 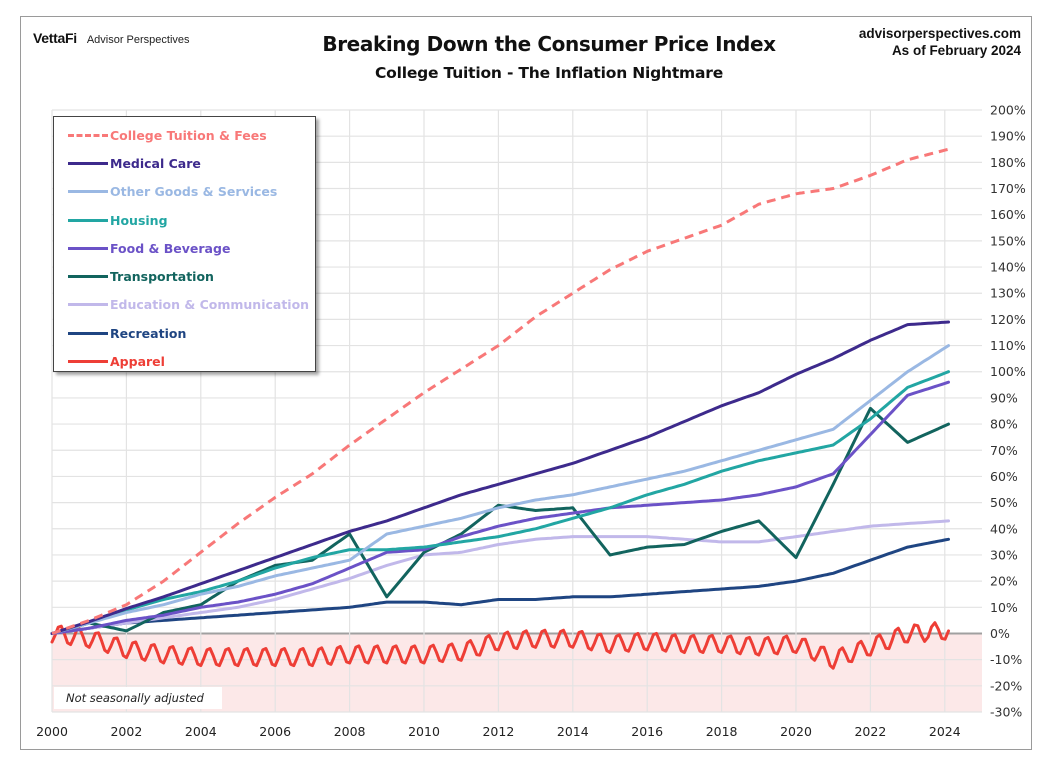 I want to click on legend-item: Other Goods & Services, so click(x=184, y=192).